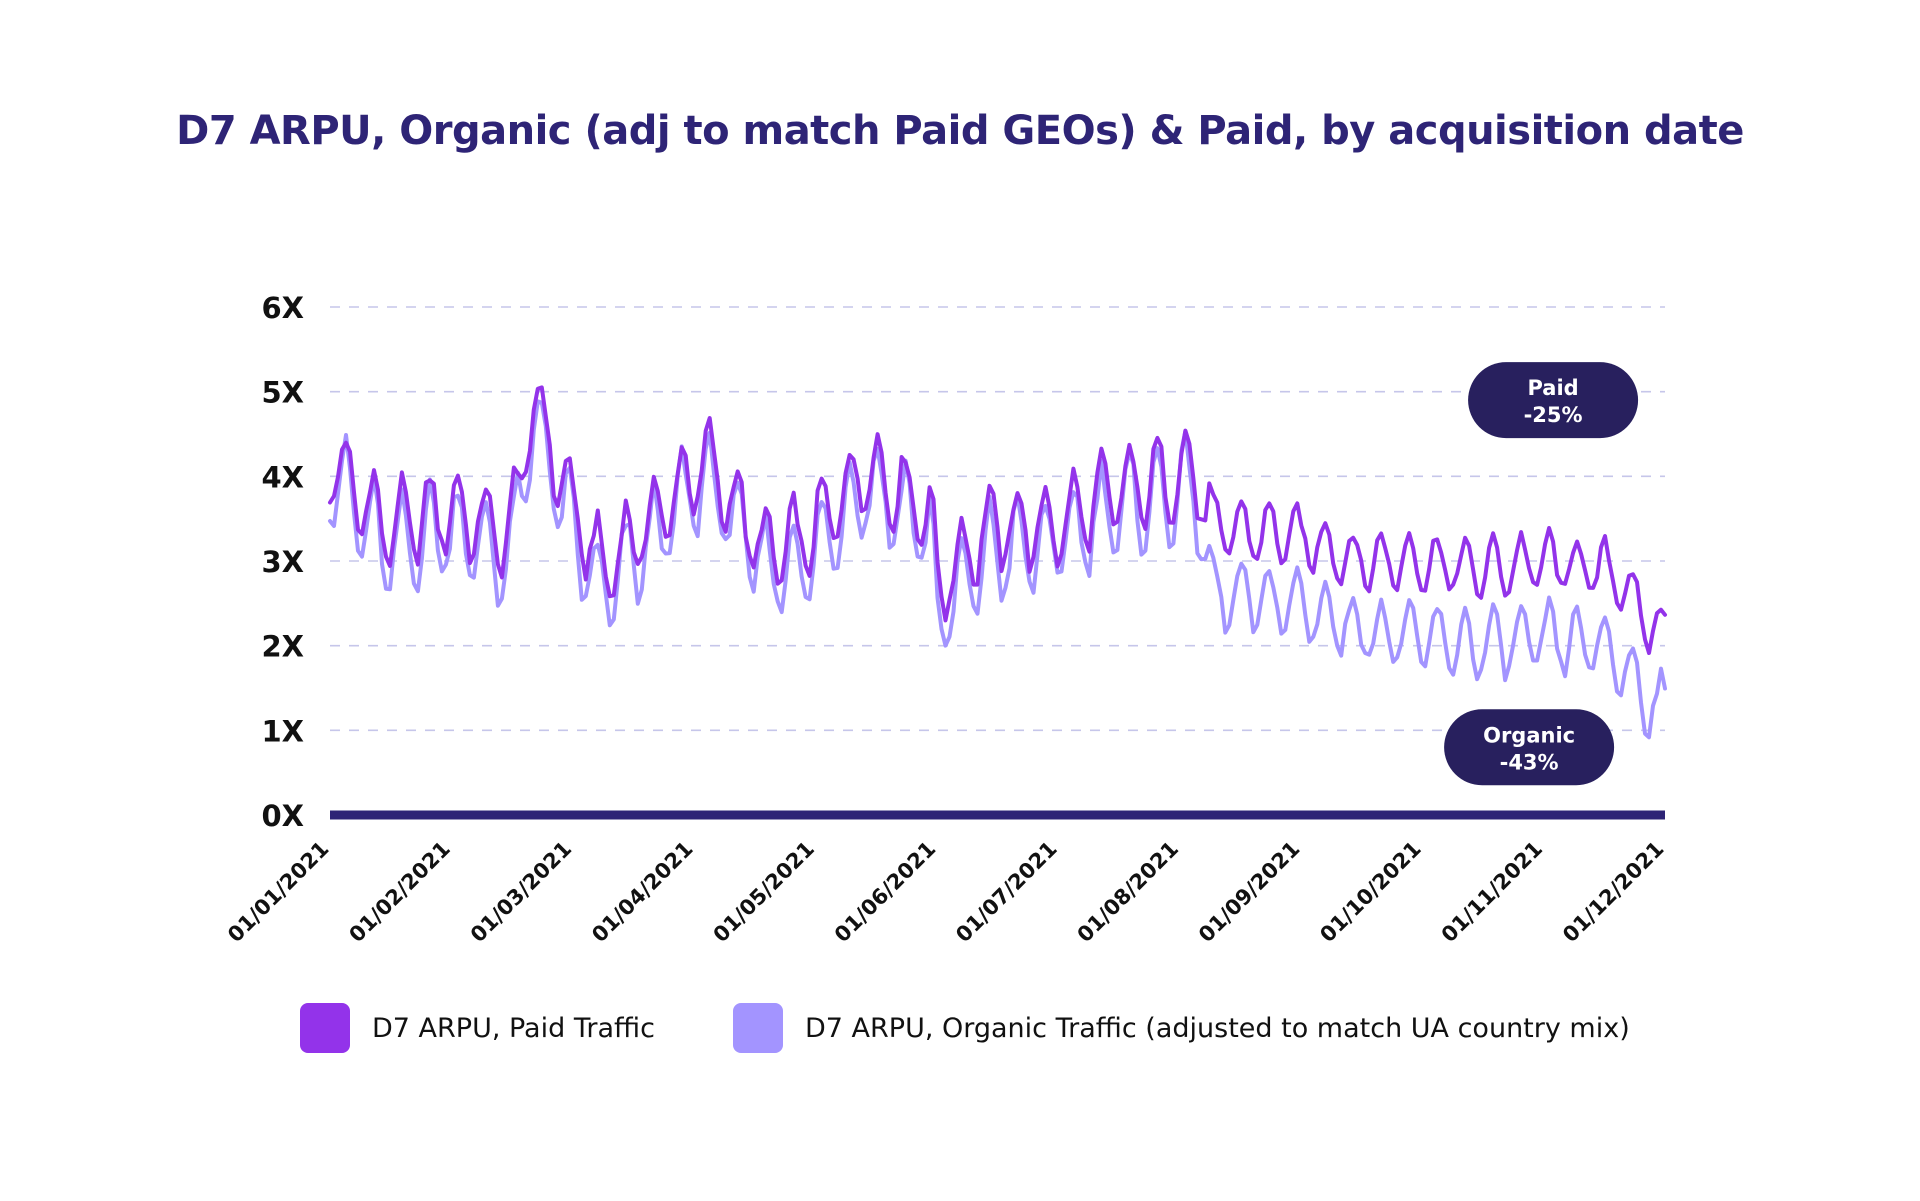 Image resolution: width=1920 pixels, height=1201 pixels. I want to click on x-tick-label: 01/03/2021, so click(521, 892).